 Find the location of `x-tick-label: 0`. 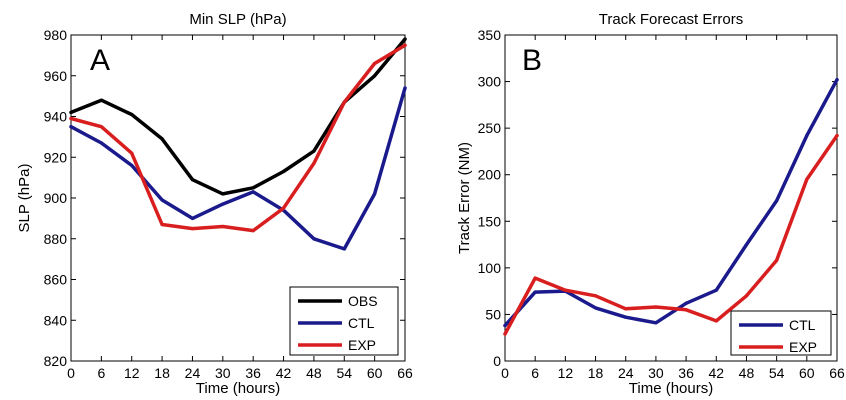

x-tick-label: 0 is located at coordinates (505, 373).